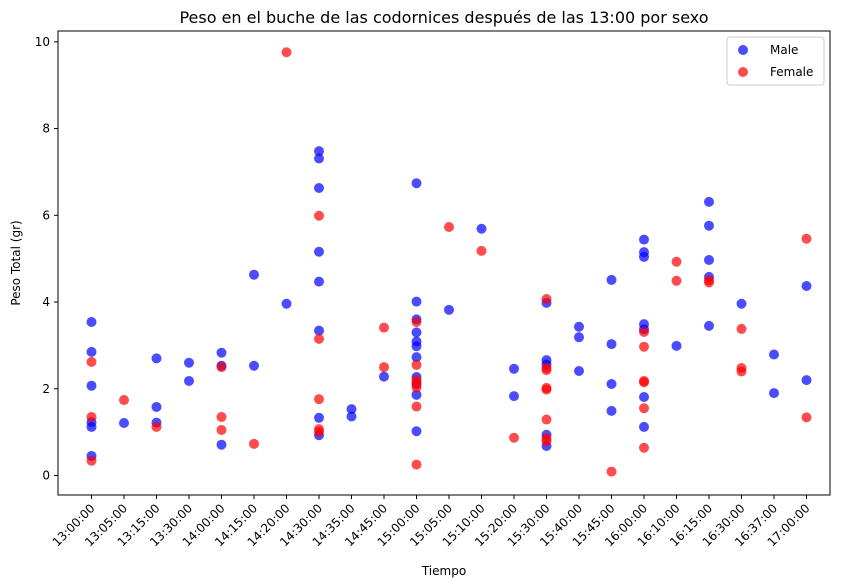  I want to click on legend-box, so click(775, 61).